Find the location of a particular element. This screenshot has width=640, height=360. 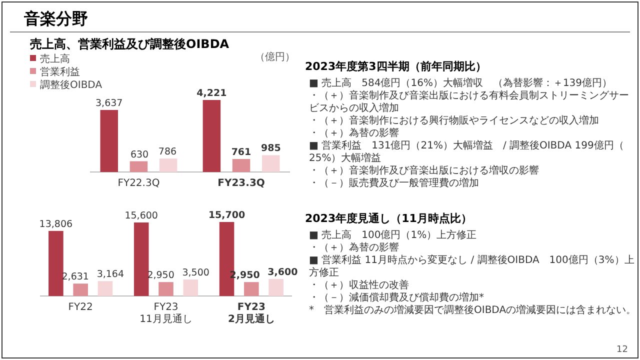

chart-title: 売上高、営業利益及び調整後OIBDA is located at coordinates (130, 44).